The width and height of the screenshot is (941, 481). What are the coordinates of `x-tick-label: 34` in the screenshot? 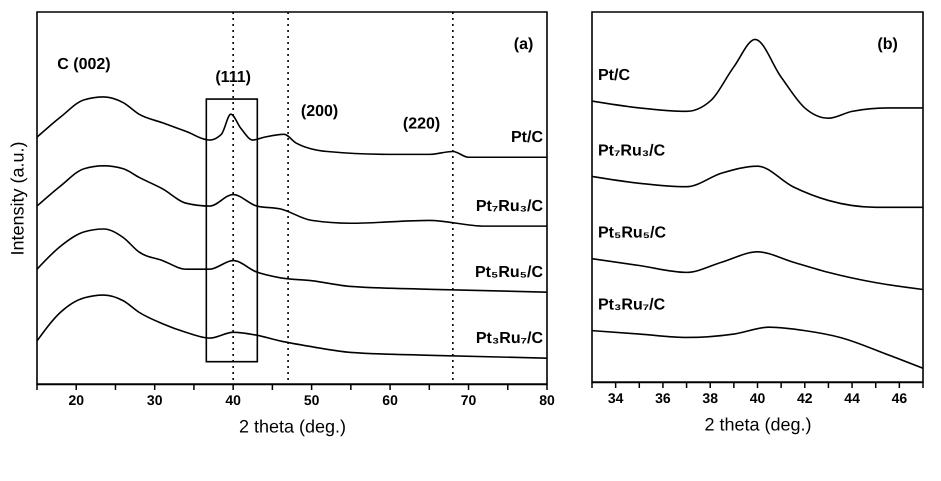 It's located at (616, 398).